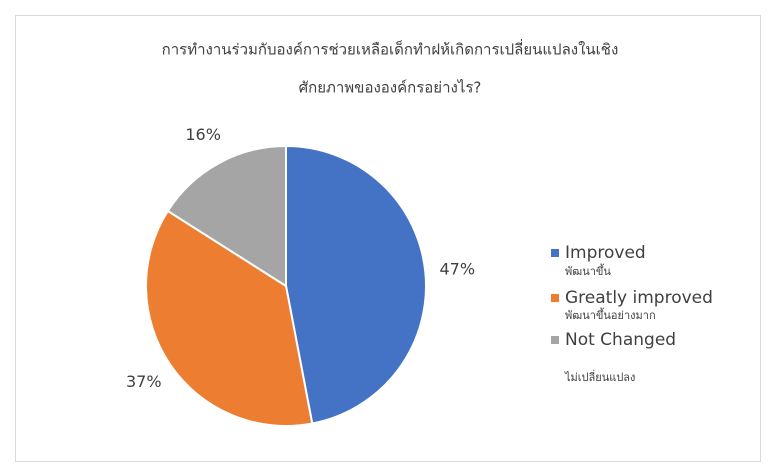 Image resolution: width=776 pixels, height=475 pixels. Describe the element at coordinates (390, 88) in the screenshot. I see `chart-title: ศักยภาพขององค์กรอย่างไร?` at that location.